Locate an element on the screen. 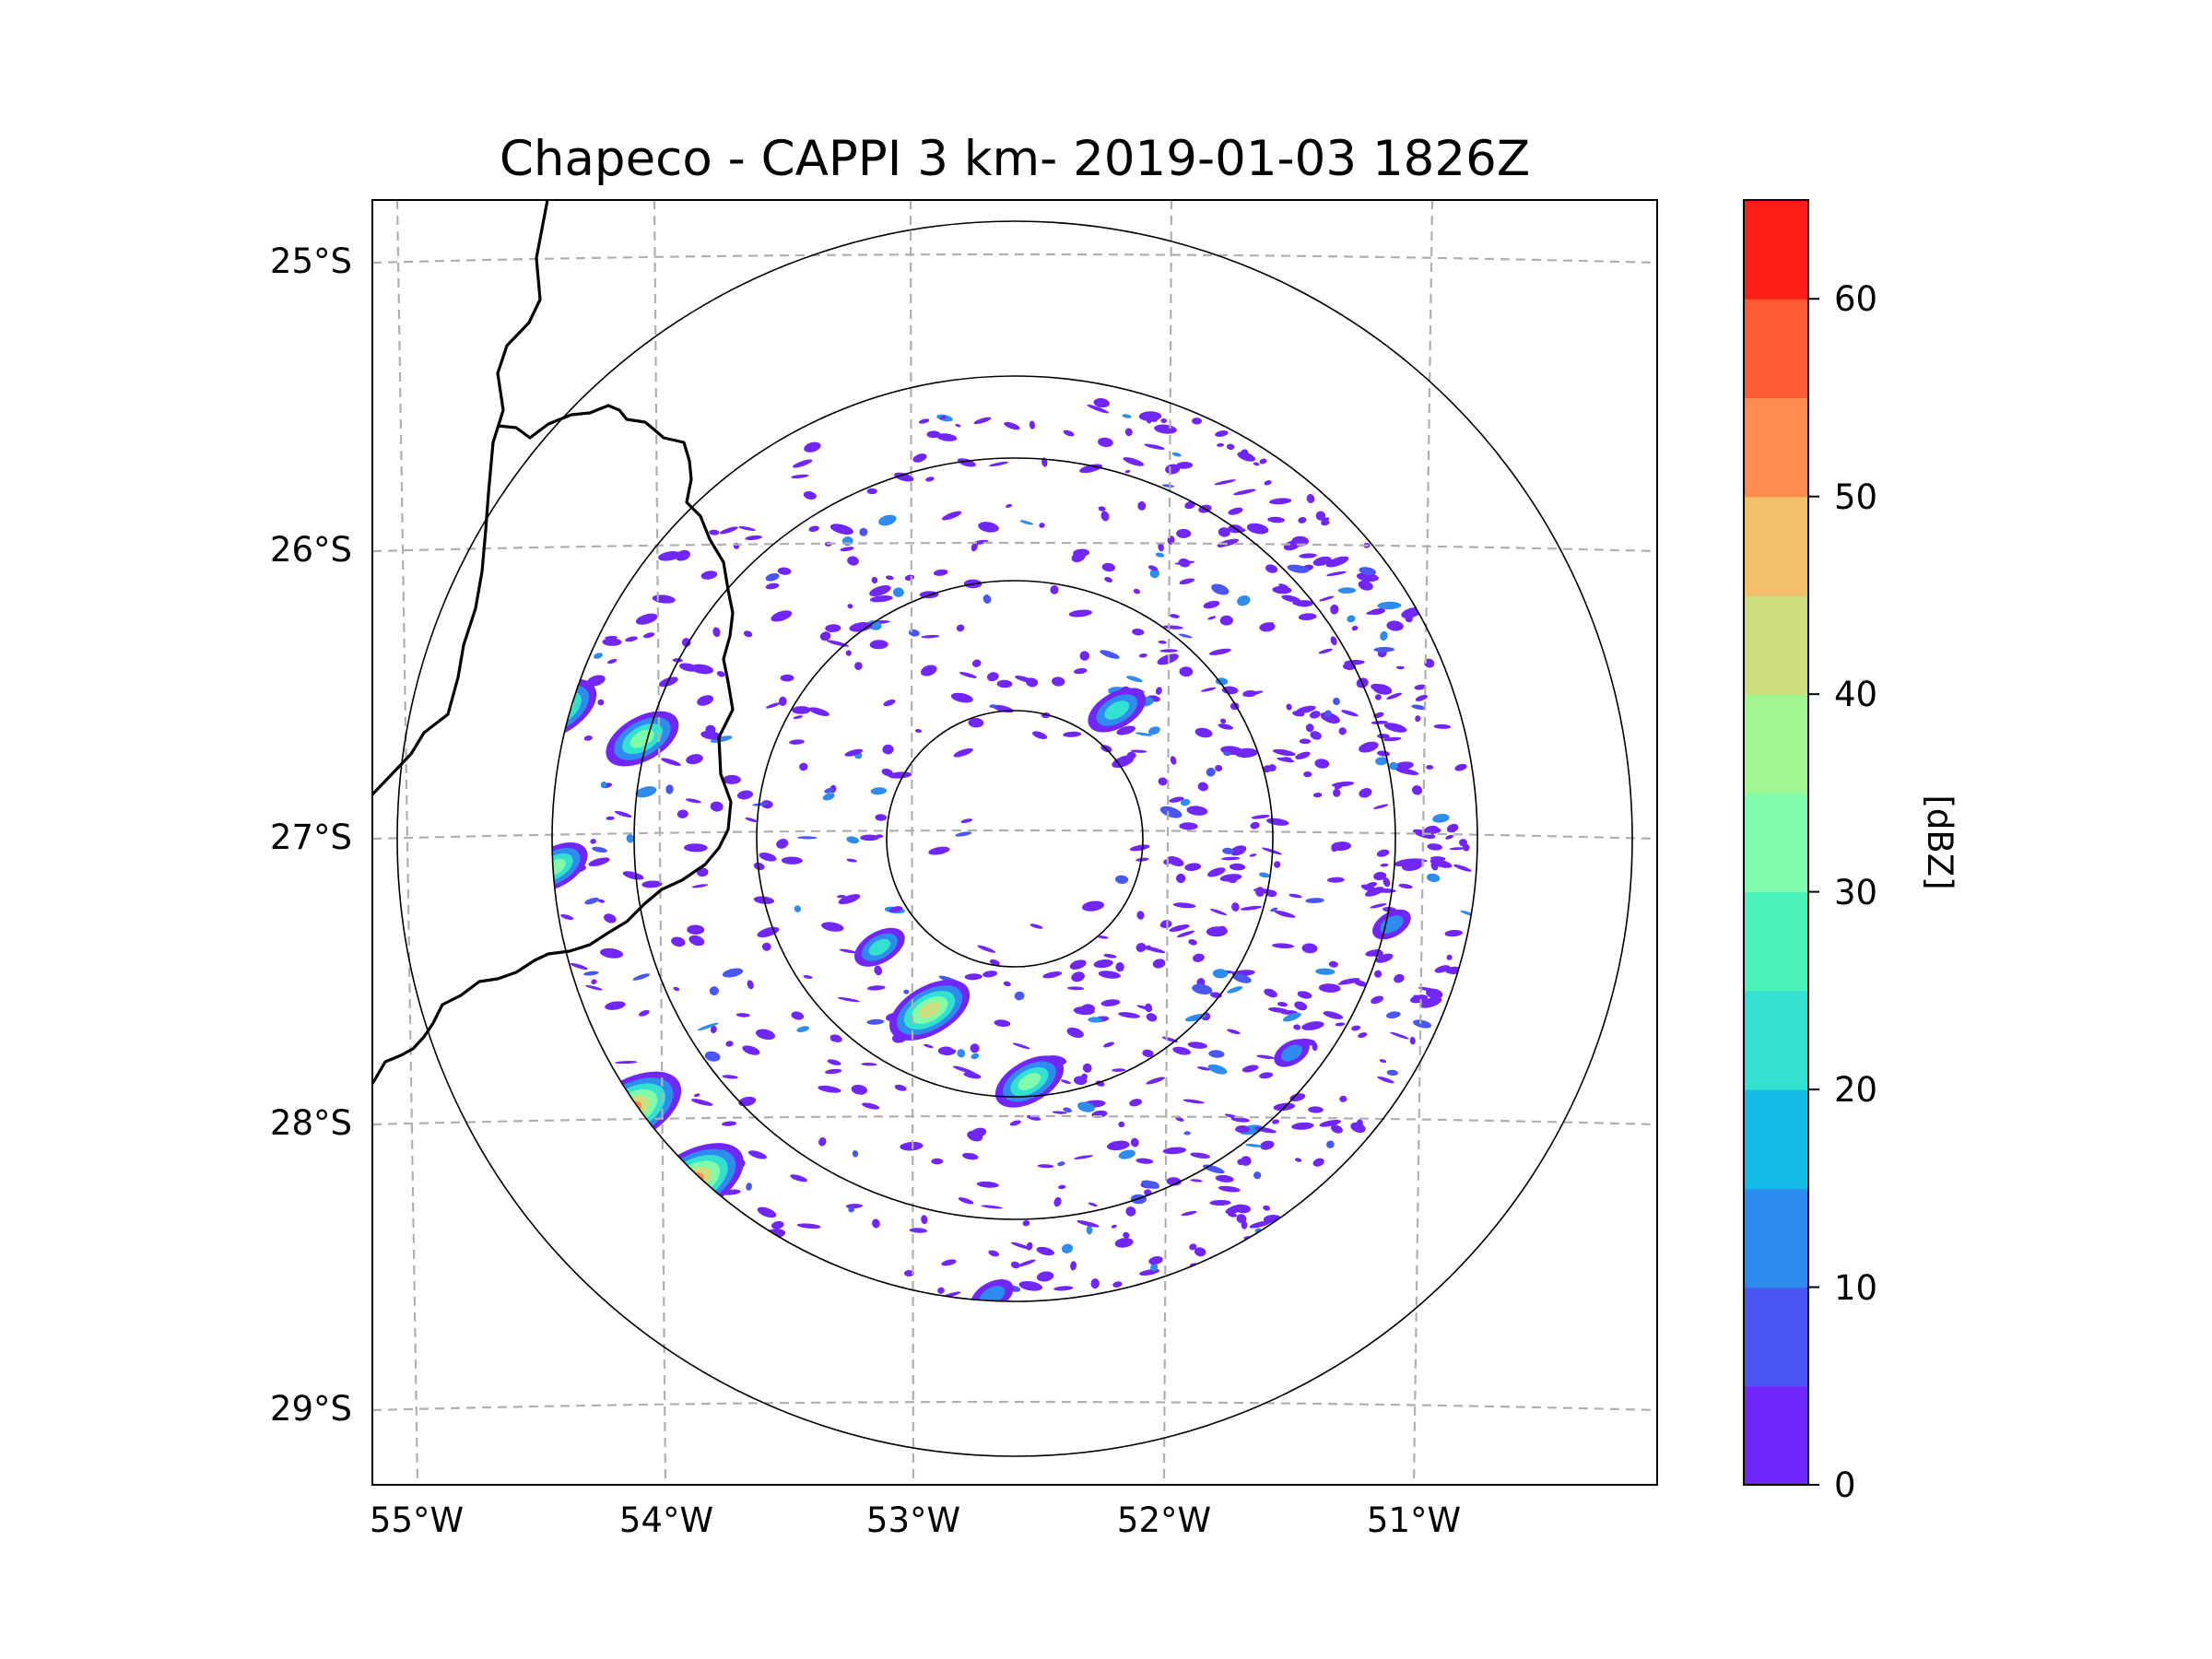 The width and height of the screenshot is (2212, 1659). colorbar-tick-label: 20 is located at coordinates (1855, 1090).